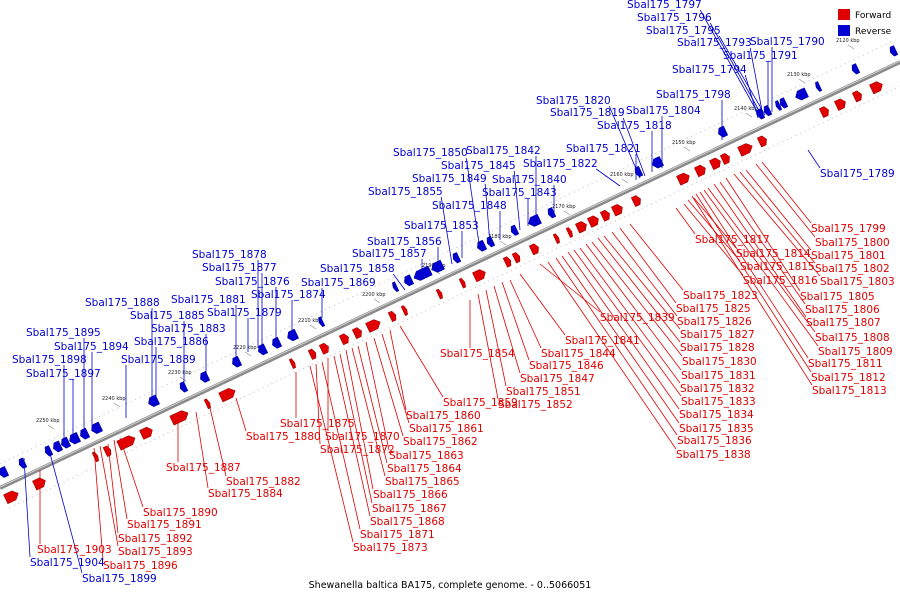 This screenshot has width=900, height=600. What do you see at coordinates (203, 468) in the screenshot?
I see `gene-label: Sbal175_1887` at bounding box center [203, 468].